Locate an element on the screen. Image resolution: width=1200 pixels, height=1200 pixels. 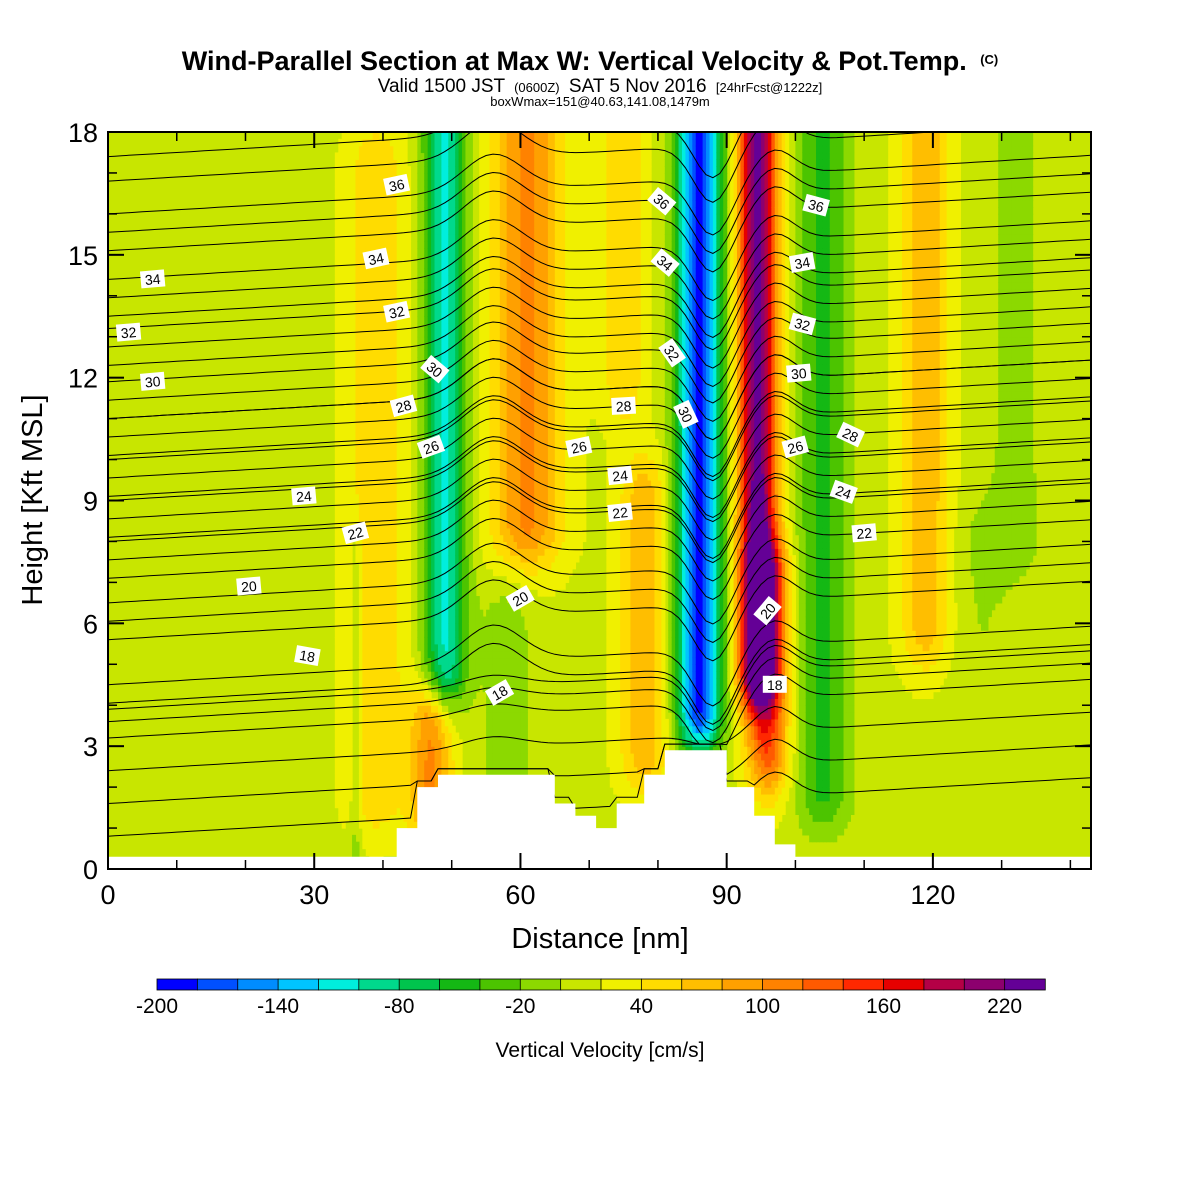
title-suffix: (C) is located at coordinates (989, 59).